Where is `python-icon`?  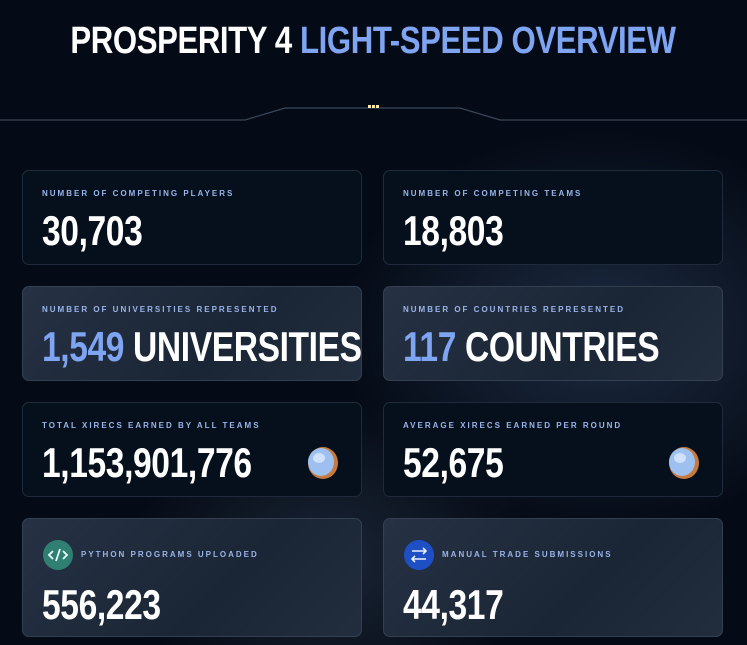 python-icon is located at coordinates (58, 555).